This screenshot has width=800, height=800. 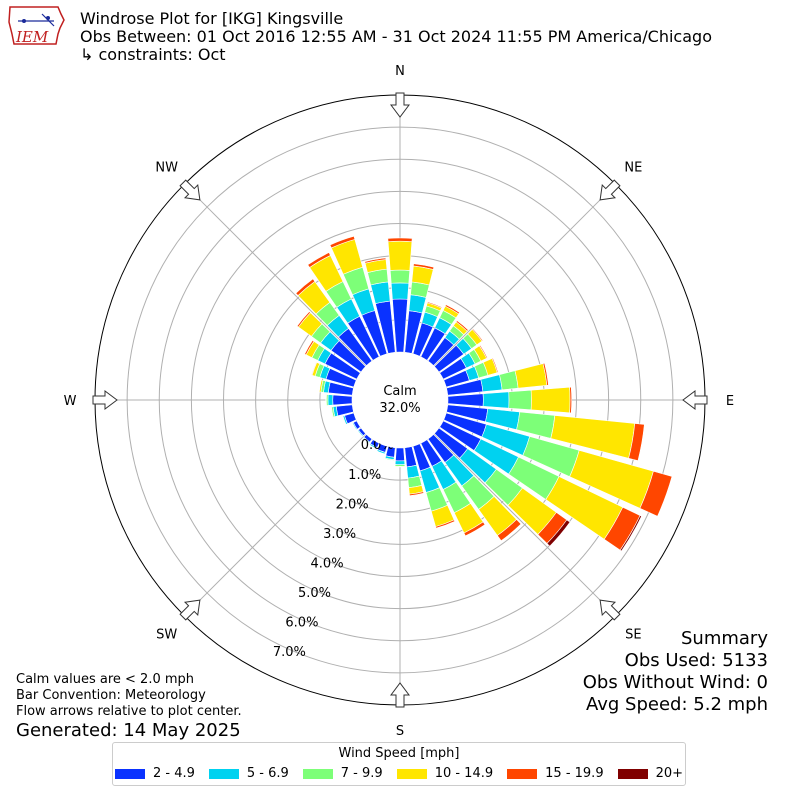 I want to click on legend-item: 20+, so click(x=650, y=773).